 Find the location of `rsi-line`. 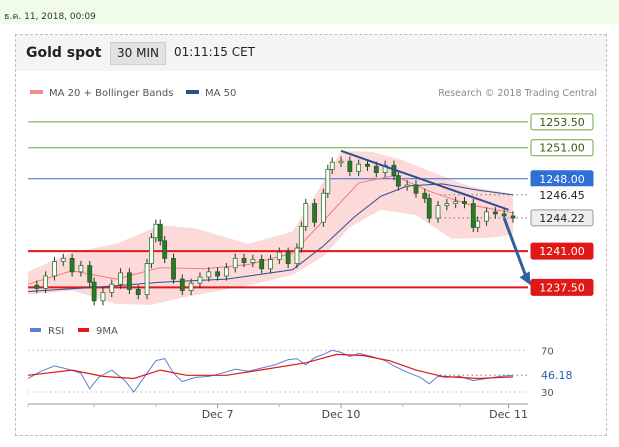

rsi-line is located at coordinates (270, 371).